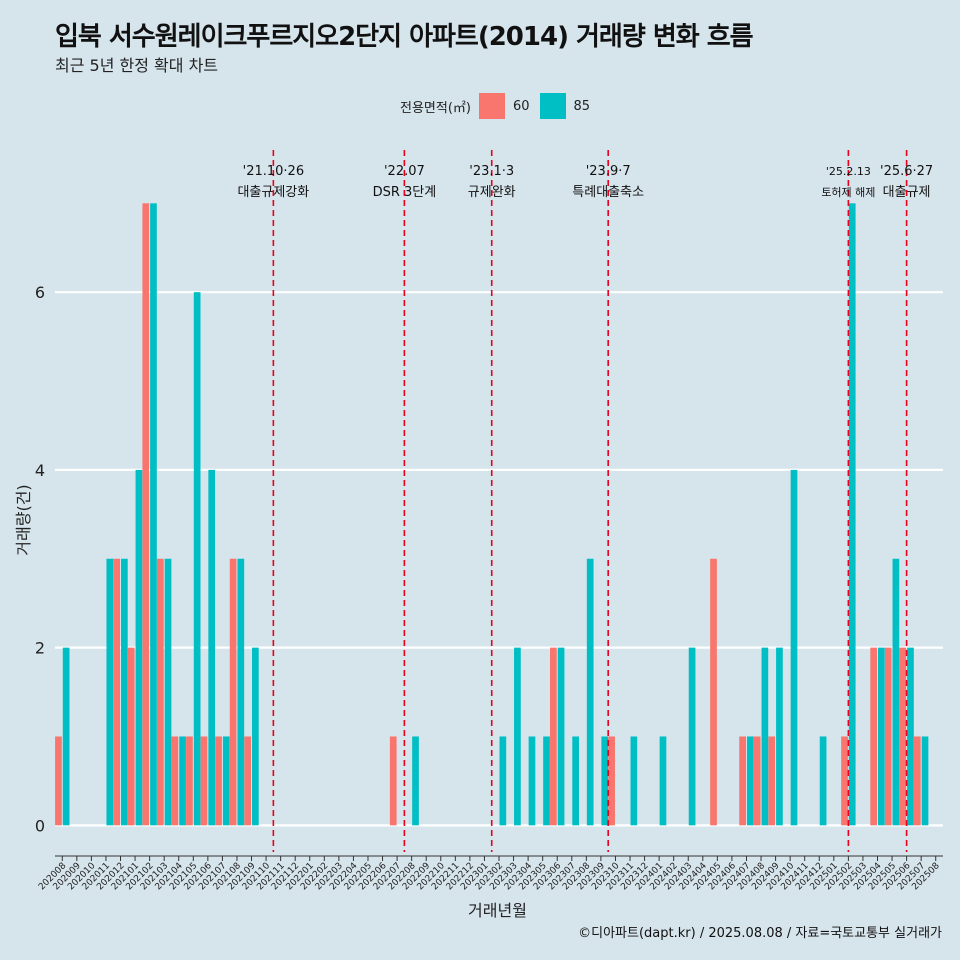 The image size is (960, 960). What do you see at coordinates (492, 192) in the screenshot?
I see `event-label: 규제완화` at bounding box center [492, 192].